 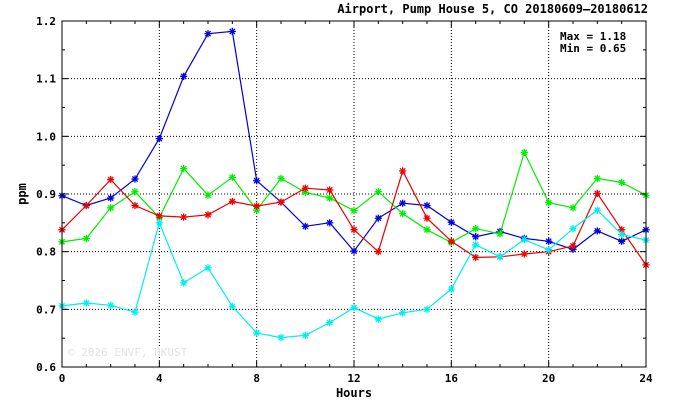 What do you see at coordinates (46, 79) in the screenshot?
I see `y-tick-label: 1.1` at bounding box center [46, 79].